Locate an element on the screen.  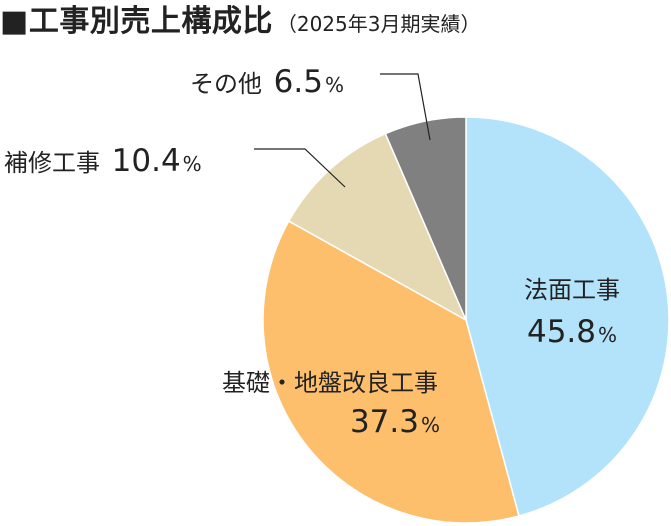
chart-subtitle: （2025年3月期実績） is located at coordinates (378, 24).